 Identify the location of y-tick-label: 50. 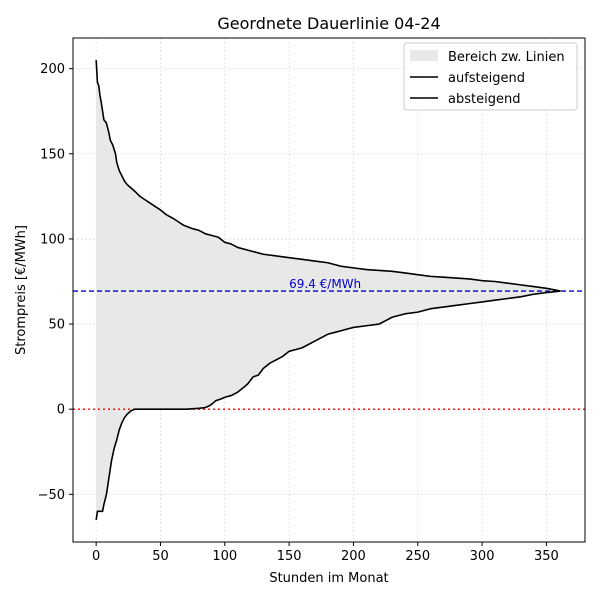
(56, 325).